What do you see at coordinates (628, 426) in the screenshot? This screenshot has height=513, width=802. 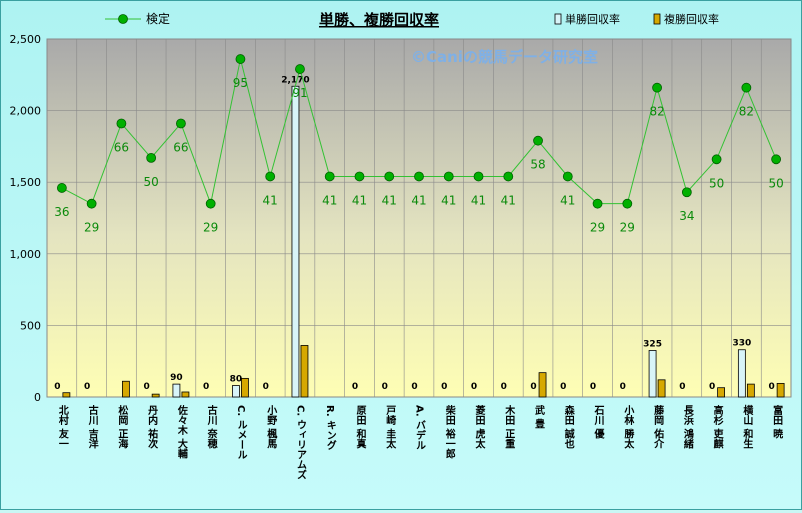 I see `x-category-label: 小林 勝太` at bounding box center [628, 426].